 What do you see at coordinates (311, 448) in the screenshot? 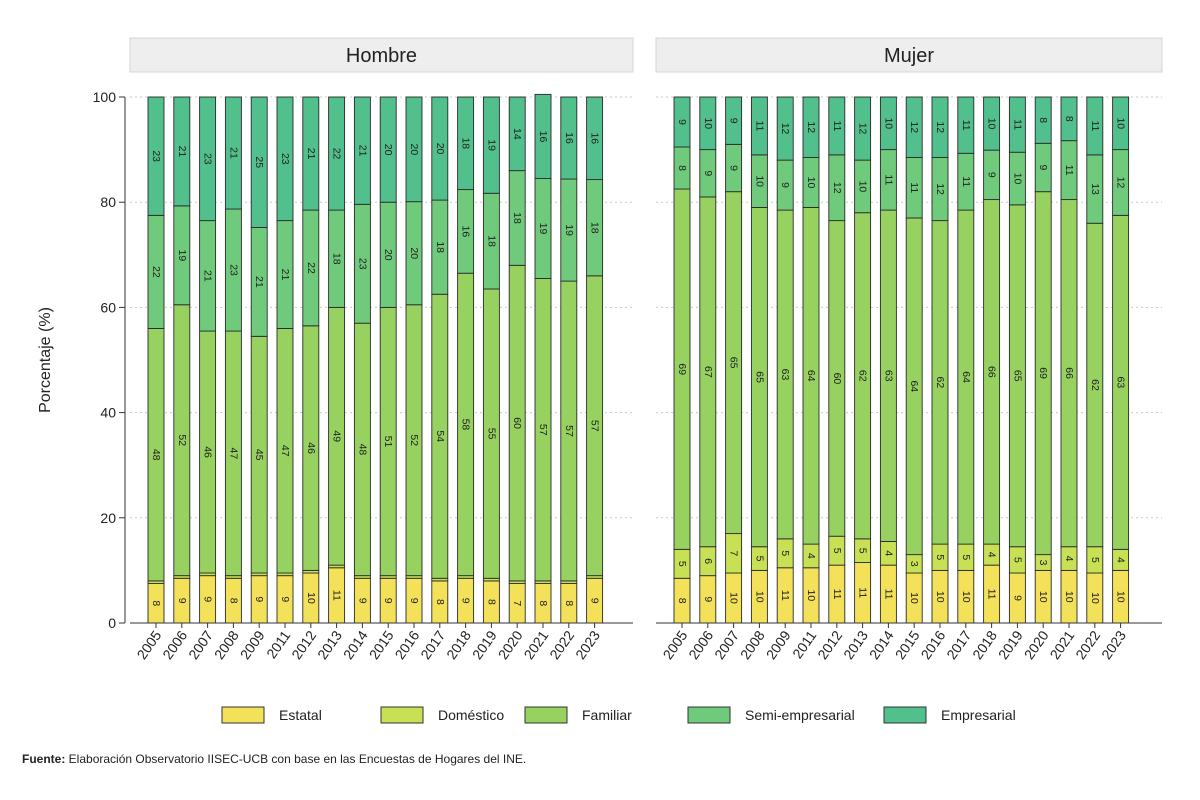
I see `data-label: 46` at bounding box center [311, 448].